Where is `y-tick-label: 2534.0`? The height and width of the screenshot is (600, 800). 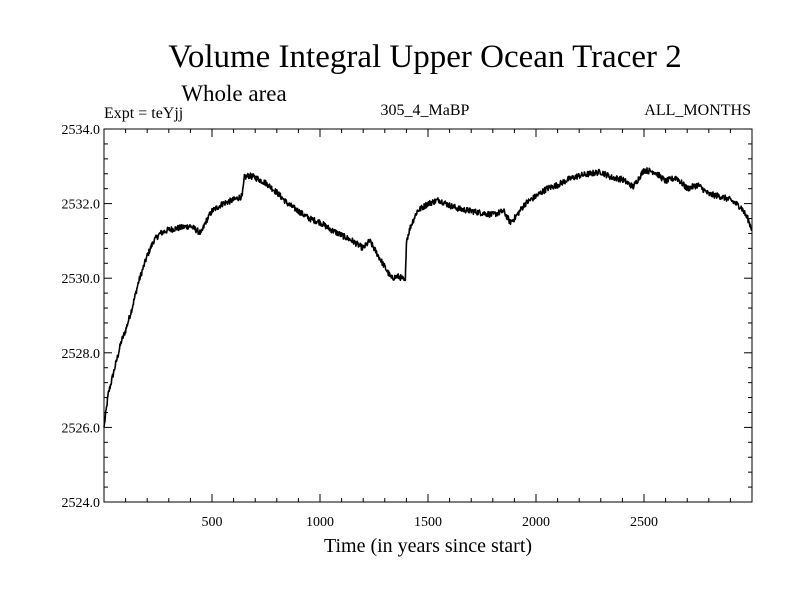 y-tick-label: 2534.0 is located at coordinates (81, 130).